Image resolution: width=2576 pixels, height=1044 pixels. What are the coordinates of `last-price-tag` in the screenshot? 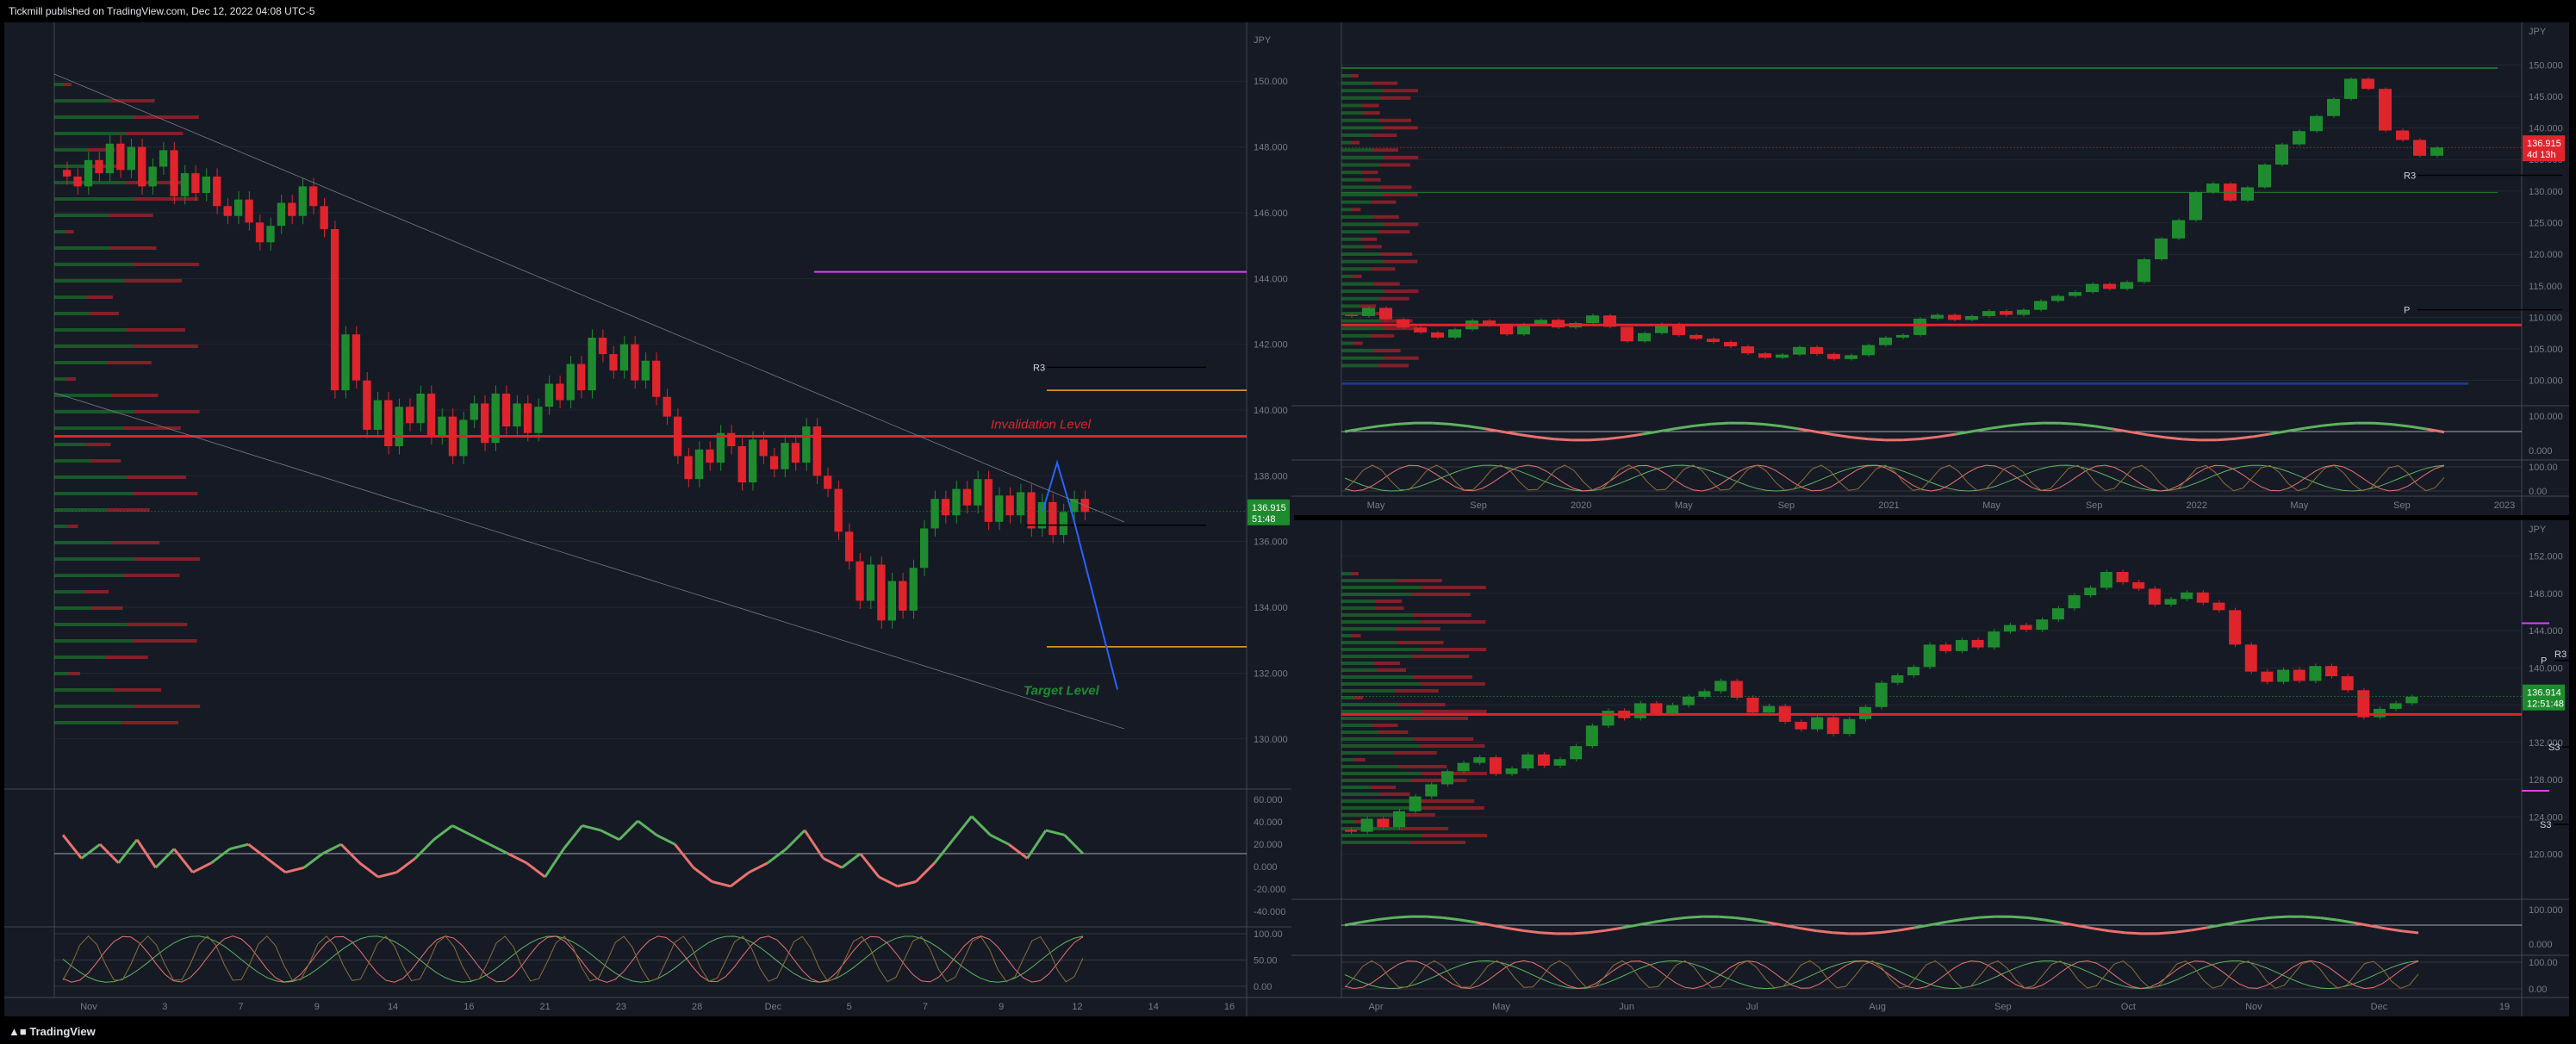 It's located at (2544, 697).